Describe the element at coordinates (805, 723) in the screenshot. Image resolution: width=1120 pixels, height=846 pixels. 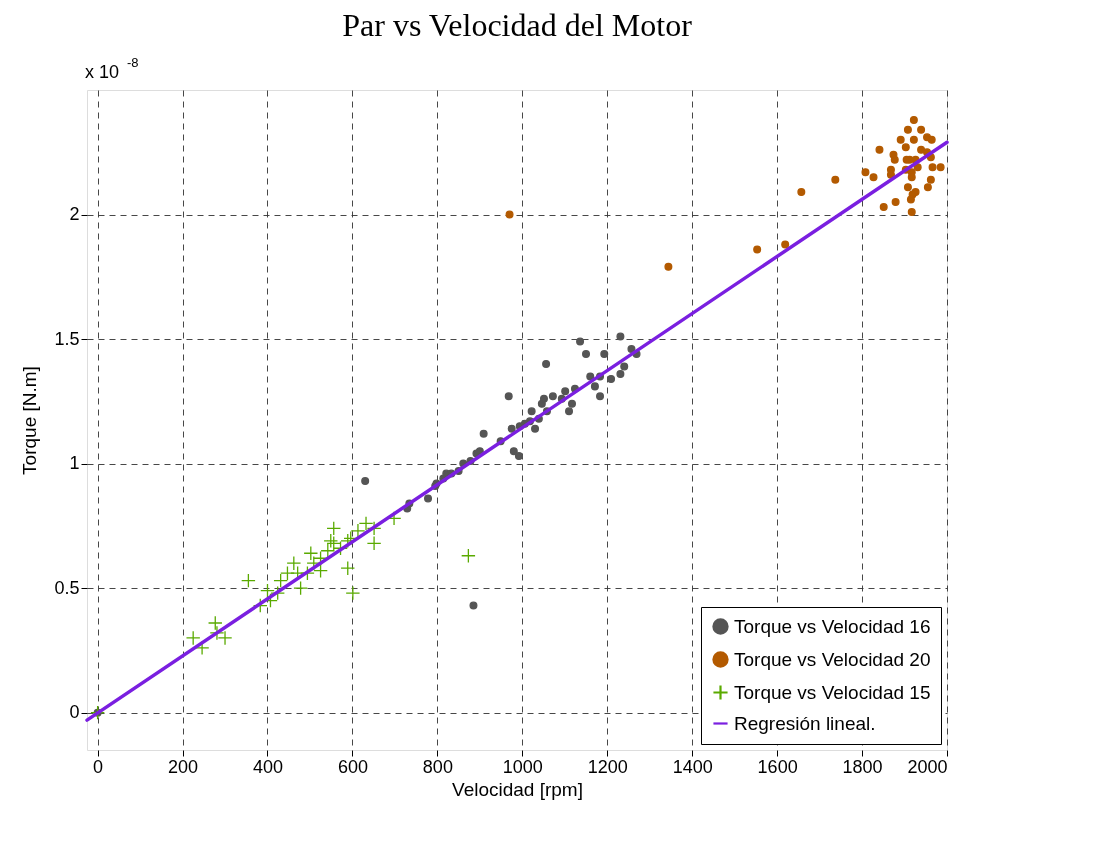
I see `legend-label: Regresión lineal.` at that location.